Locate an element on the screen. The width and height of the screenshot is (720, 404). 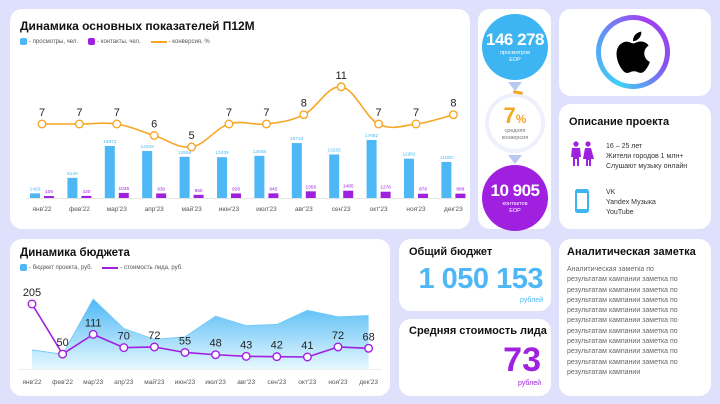
total-budget-unit: рублей is located at coordinates (531, 300).